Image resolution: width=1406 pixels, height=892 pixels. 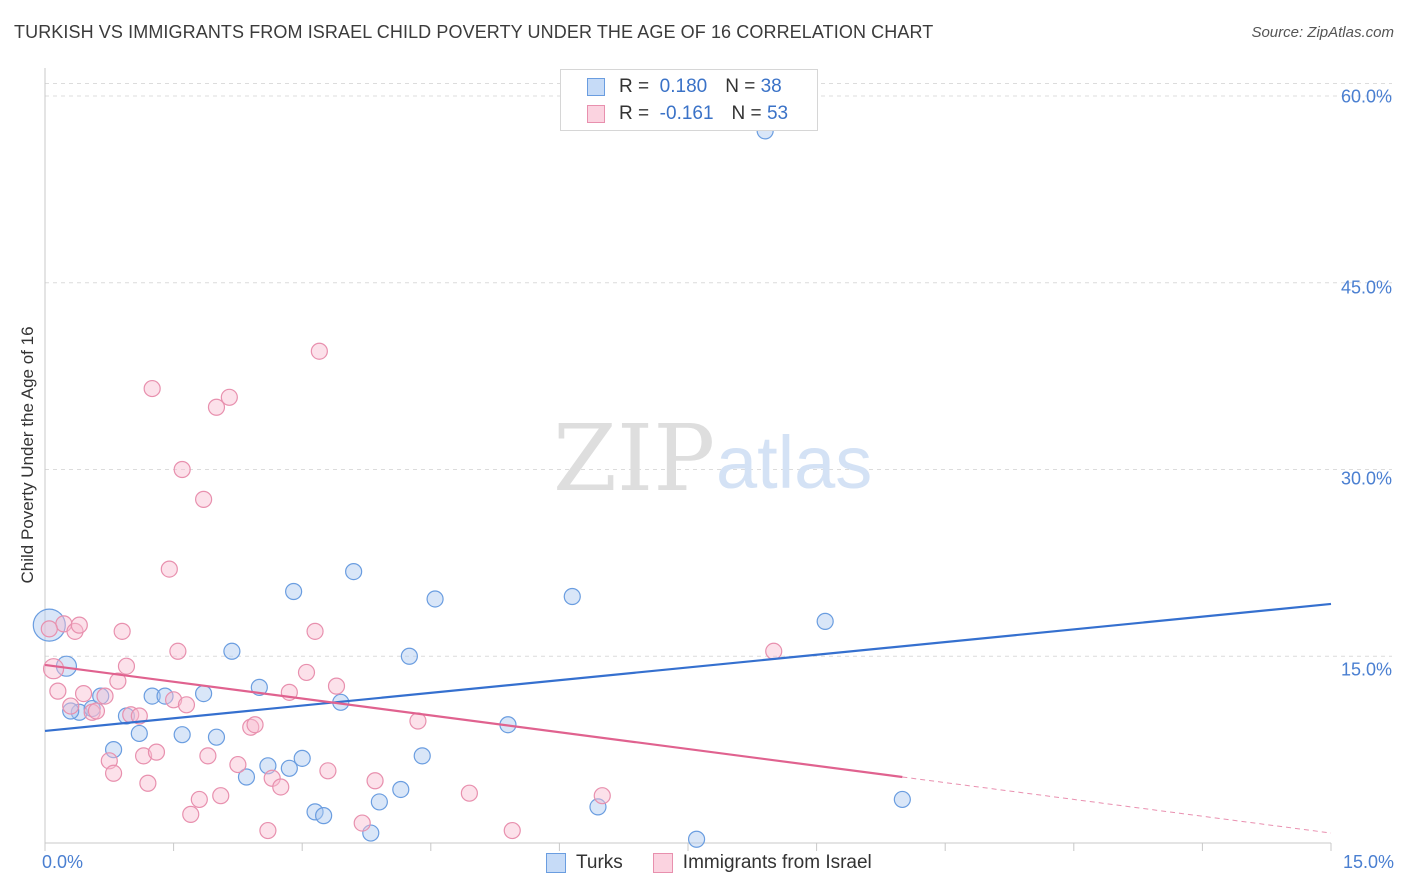 I want to click on series-legend: Turks Immigrants from Israel, so click(x=724, y=863).